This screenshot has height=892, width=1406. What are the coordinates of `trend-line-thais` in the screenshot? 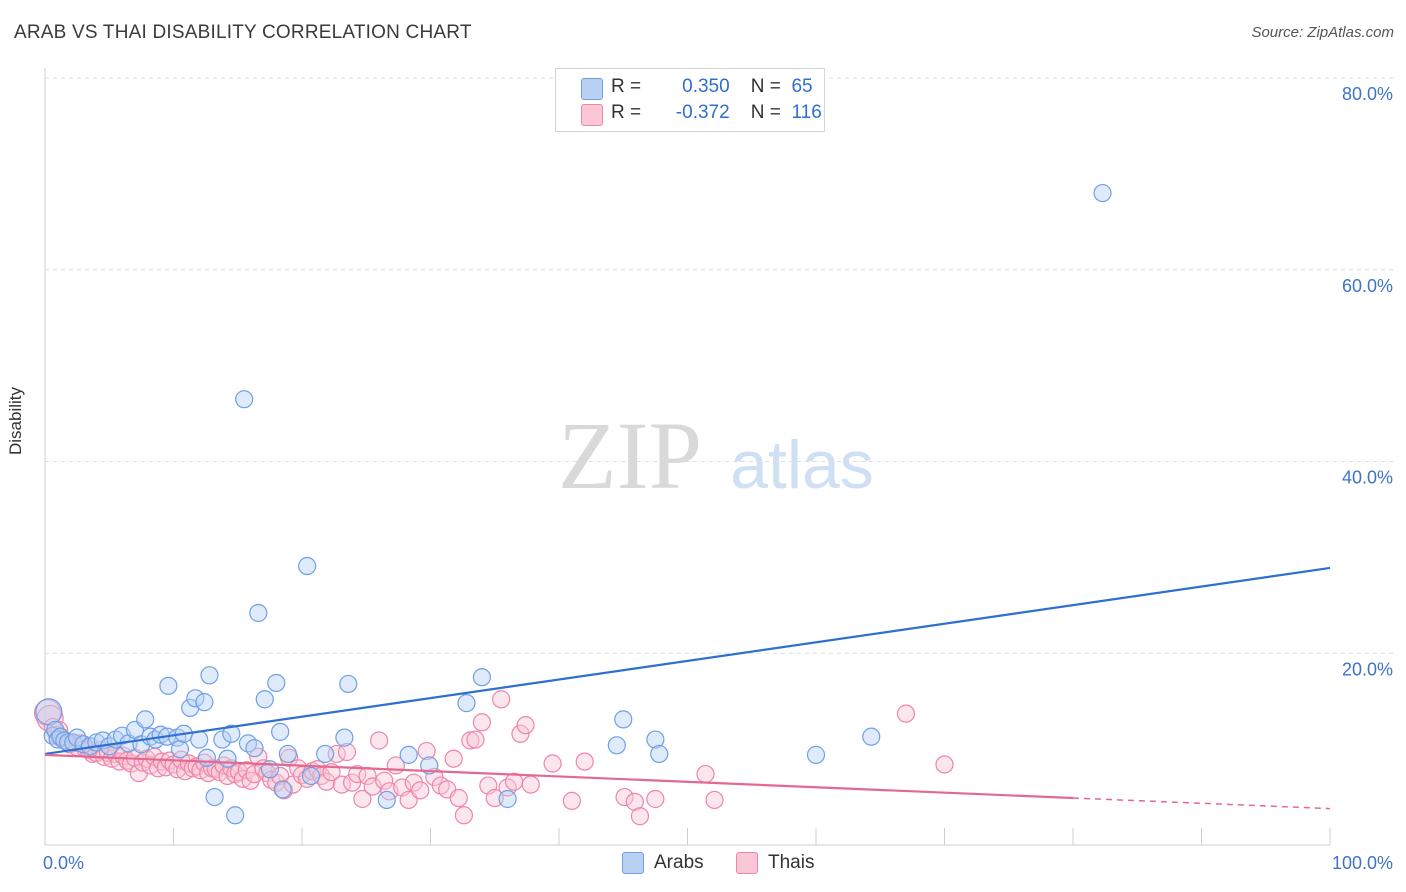 It's located at (559, 776).